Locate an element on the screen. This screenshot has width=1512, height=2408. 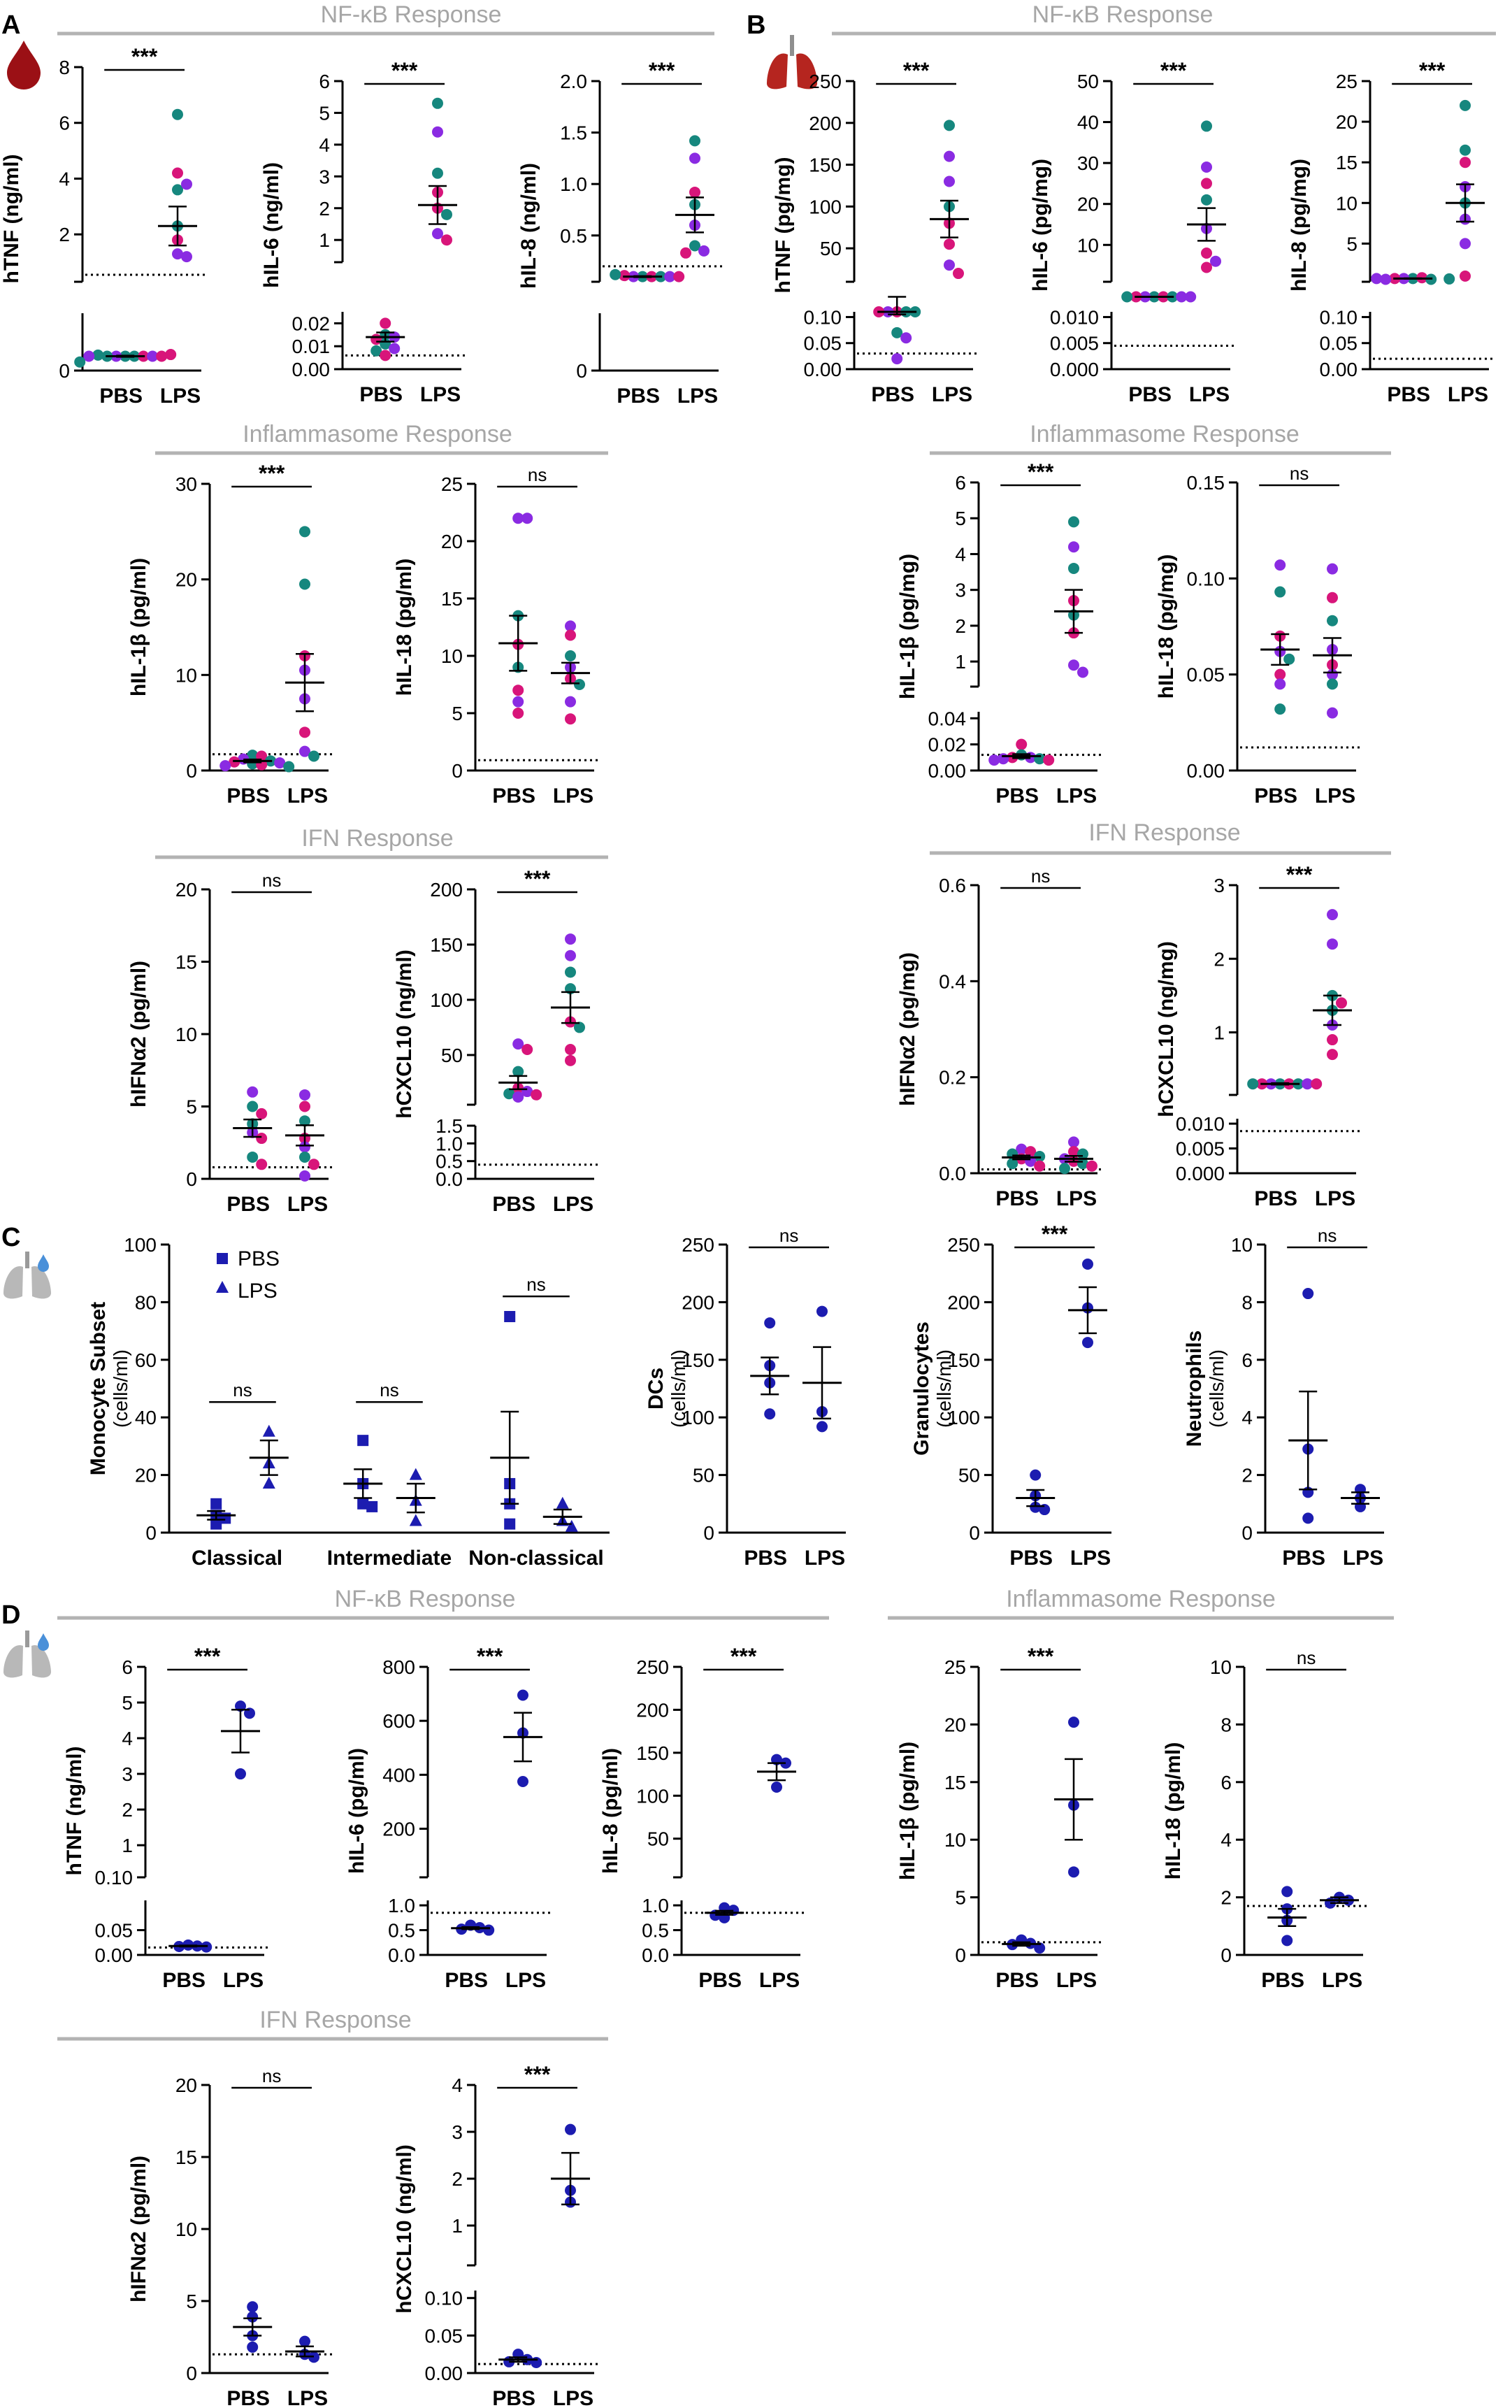
y-tick-label: 5 is located at coordinates (457, 714).